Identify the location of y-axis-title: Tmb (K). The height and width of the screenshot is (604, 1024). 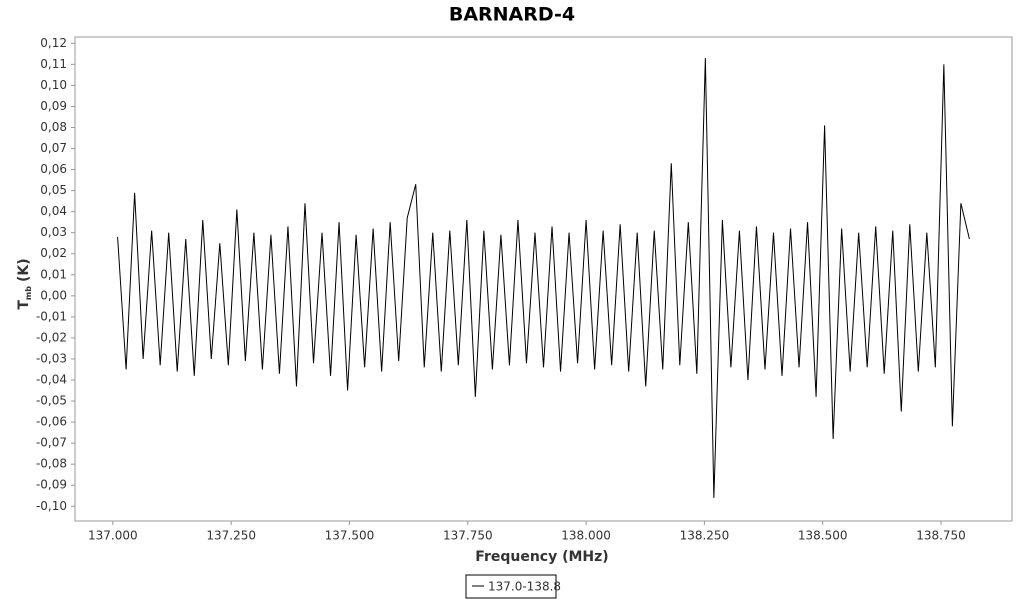
(24, 283).